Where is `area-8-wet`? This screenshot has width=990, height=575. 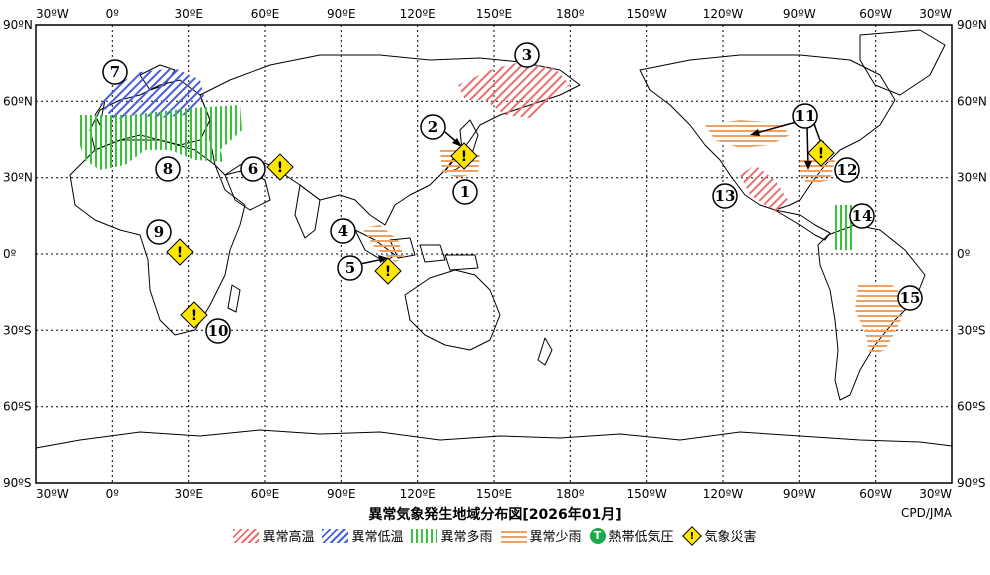 area-8-wet is located at coordinates (160, 137).